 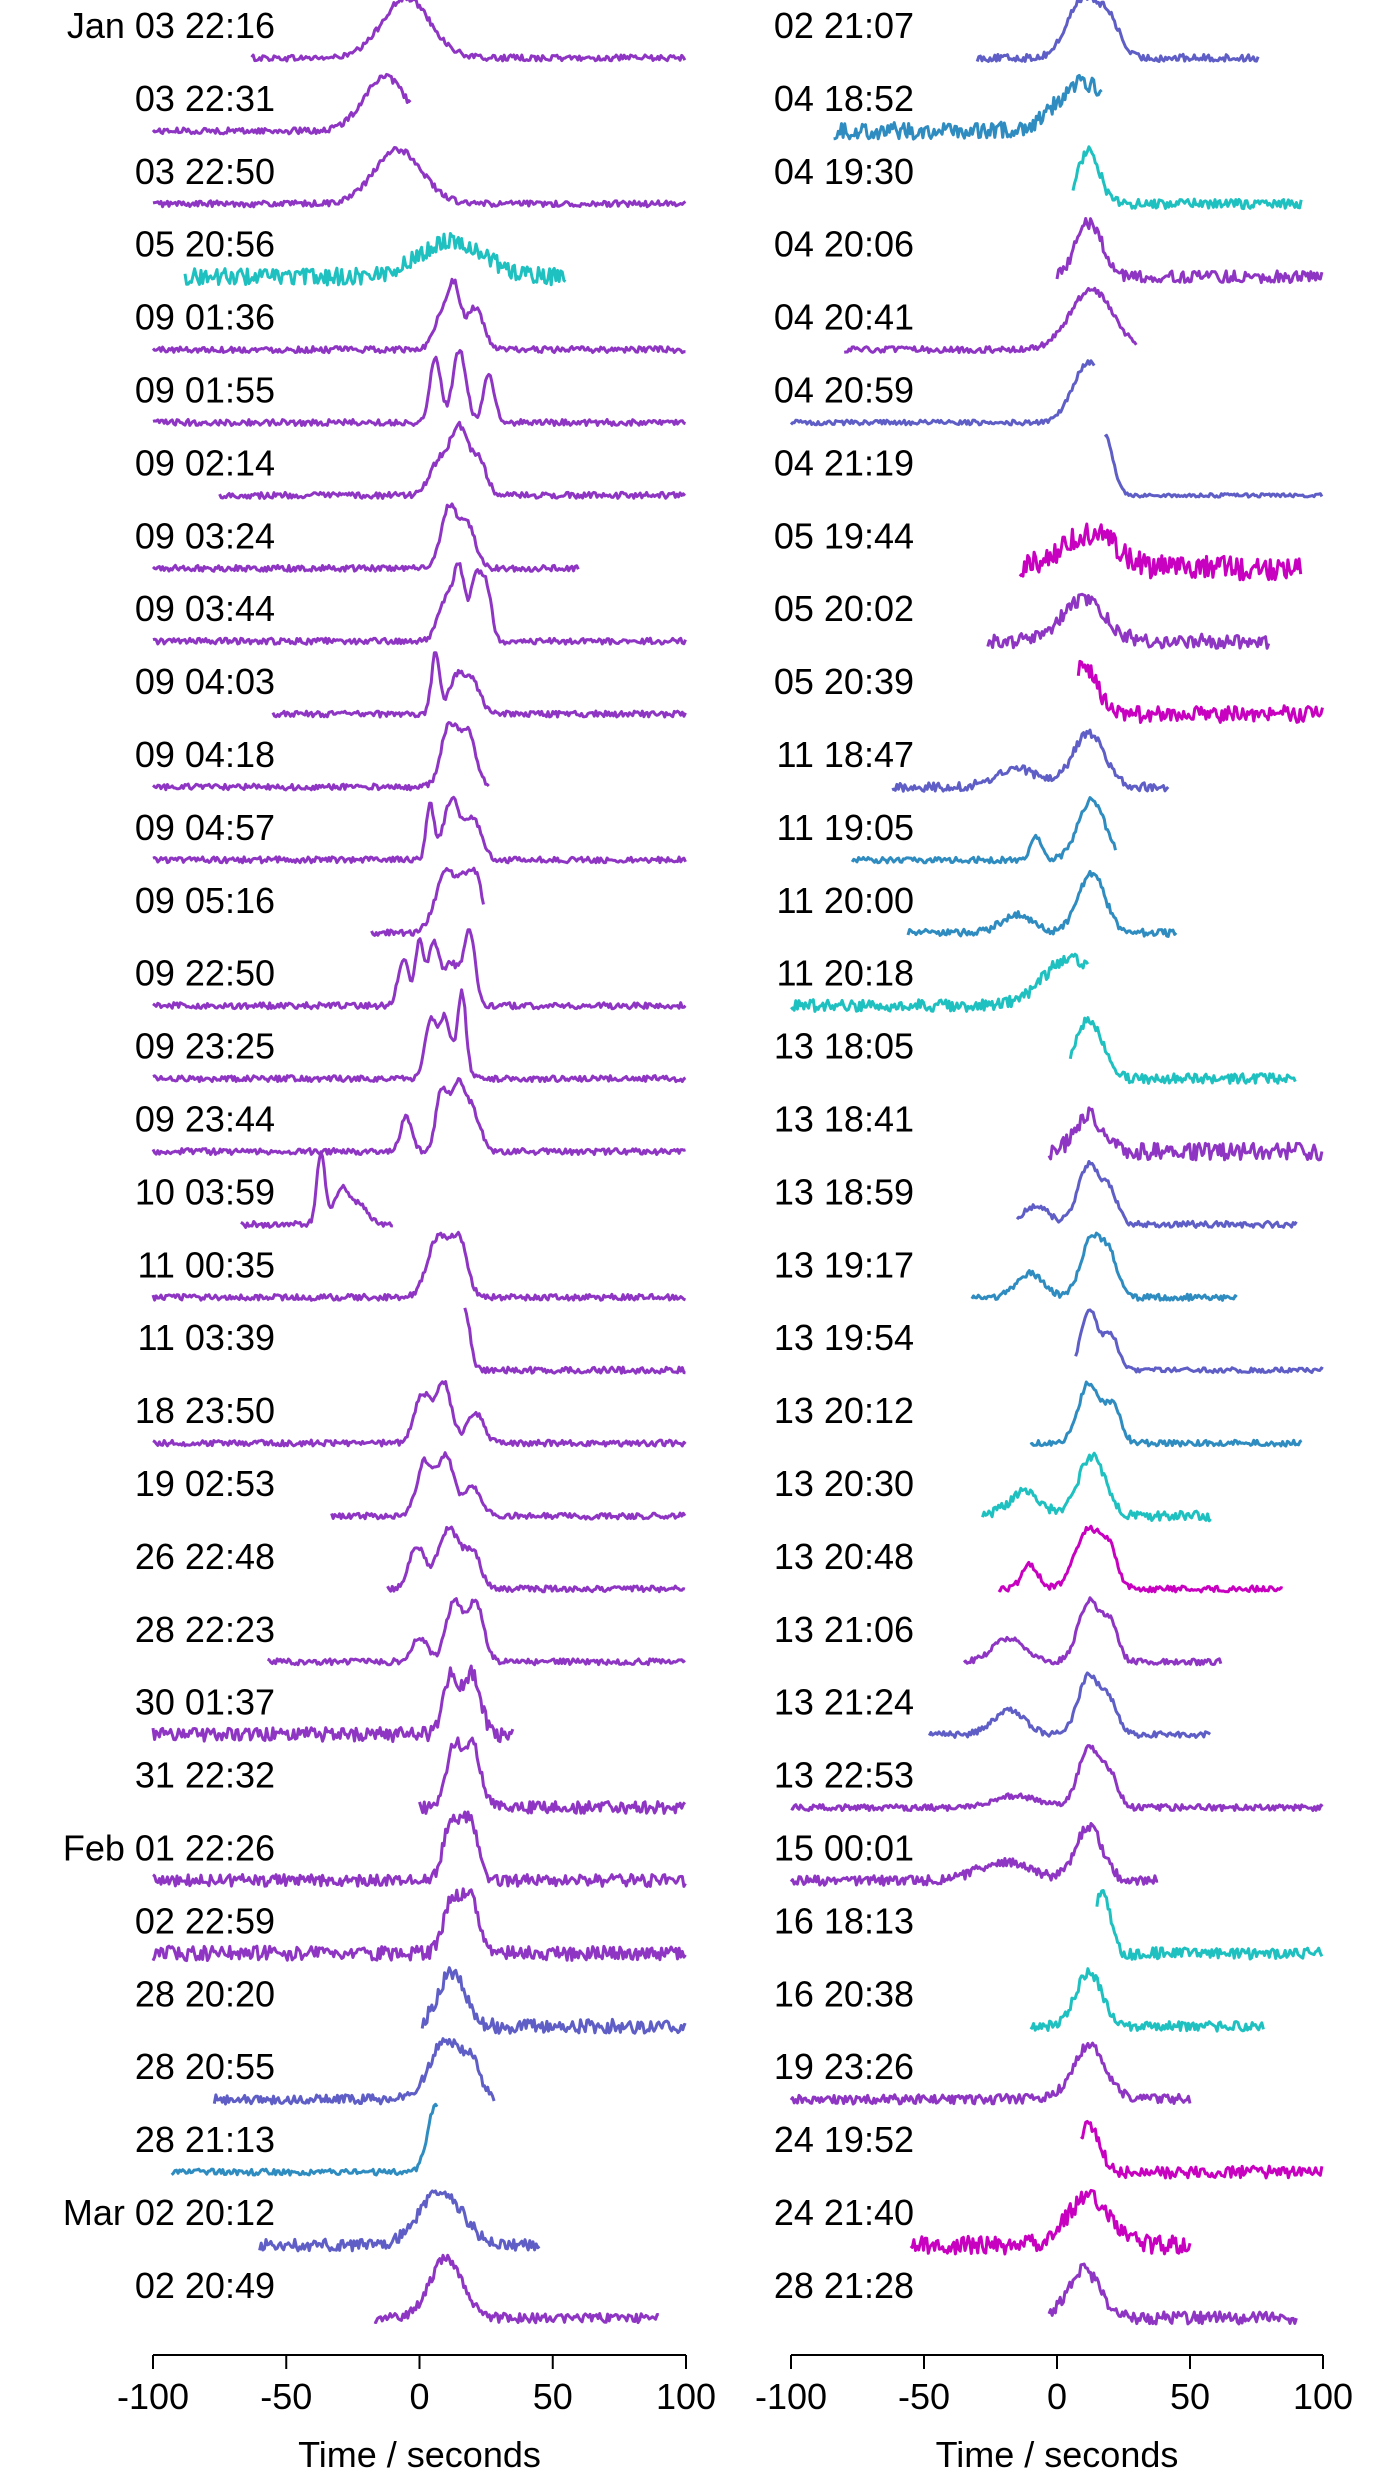 What do you see at coordinates (153, 2396) in the screenshot?
I see `x-tick-label: -100` at bounding box center [153, 2396].